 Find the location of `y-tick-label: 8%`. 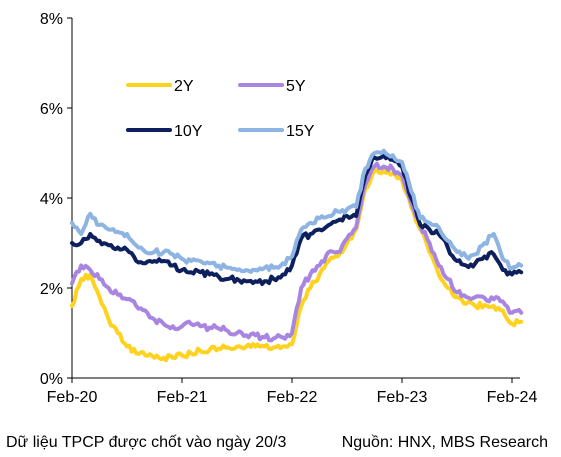

y-tick-label: 8% is located at coordinates (51, 19).